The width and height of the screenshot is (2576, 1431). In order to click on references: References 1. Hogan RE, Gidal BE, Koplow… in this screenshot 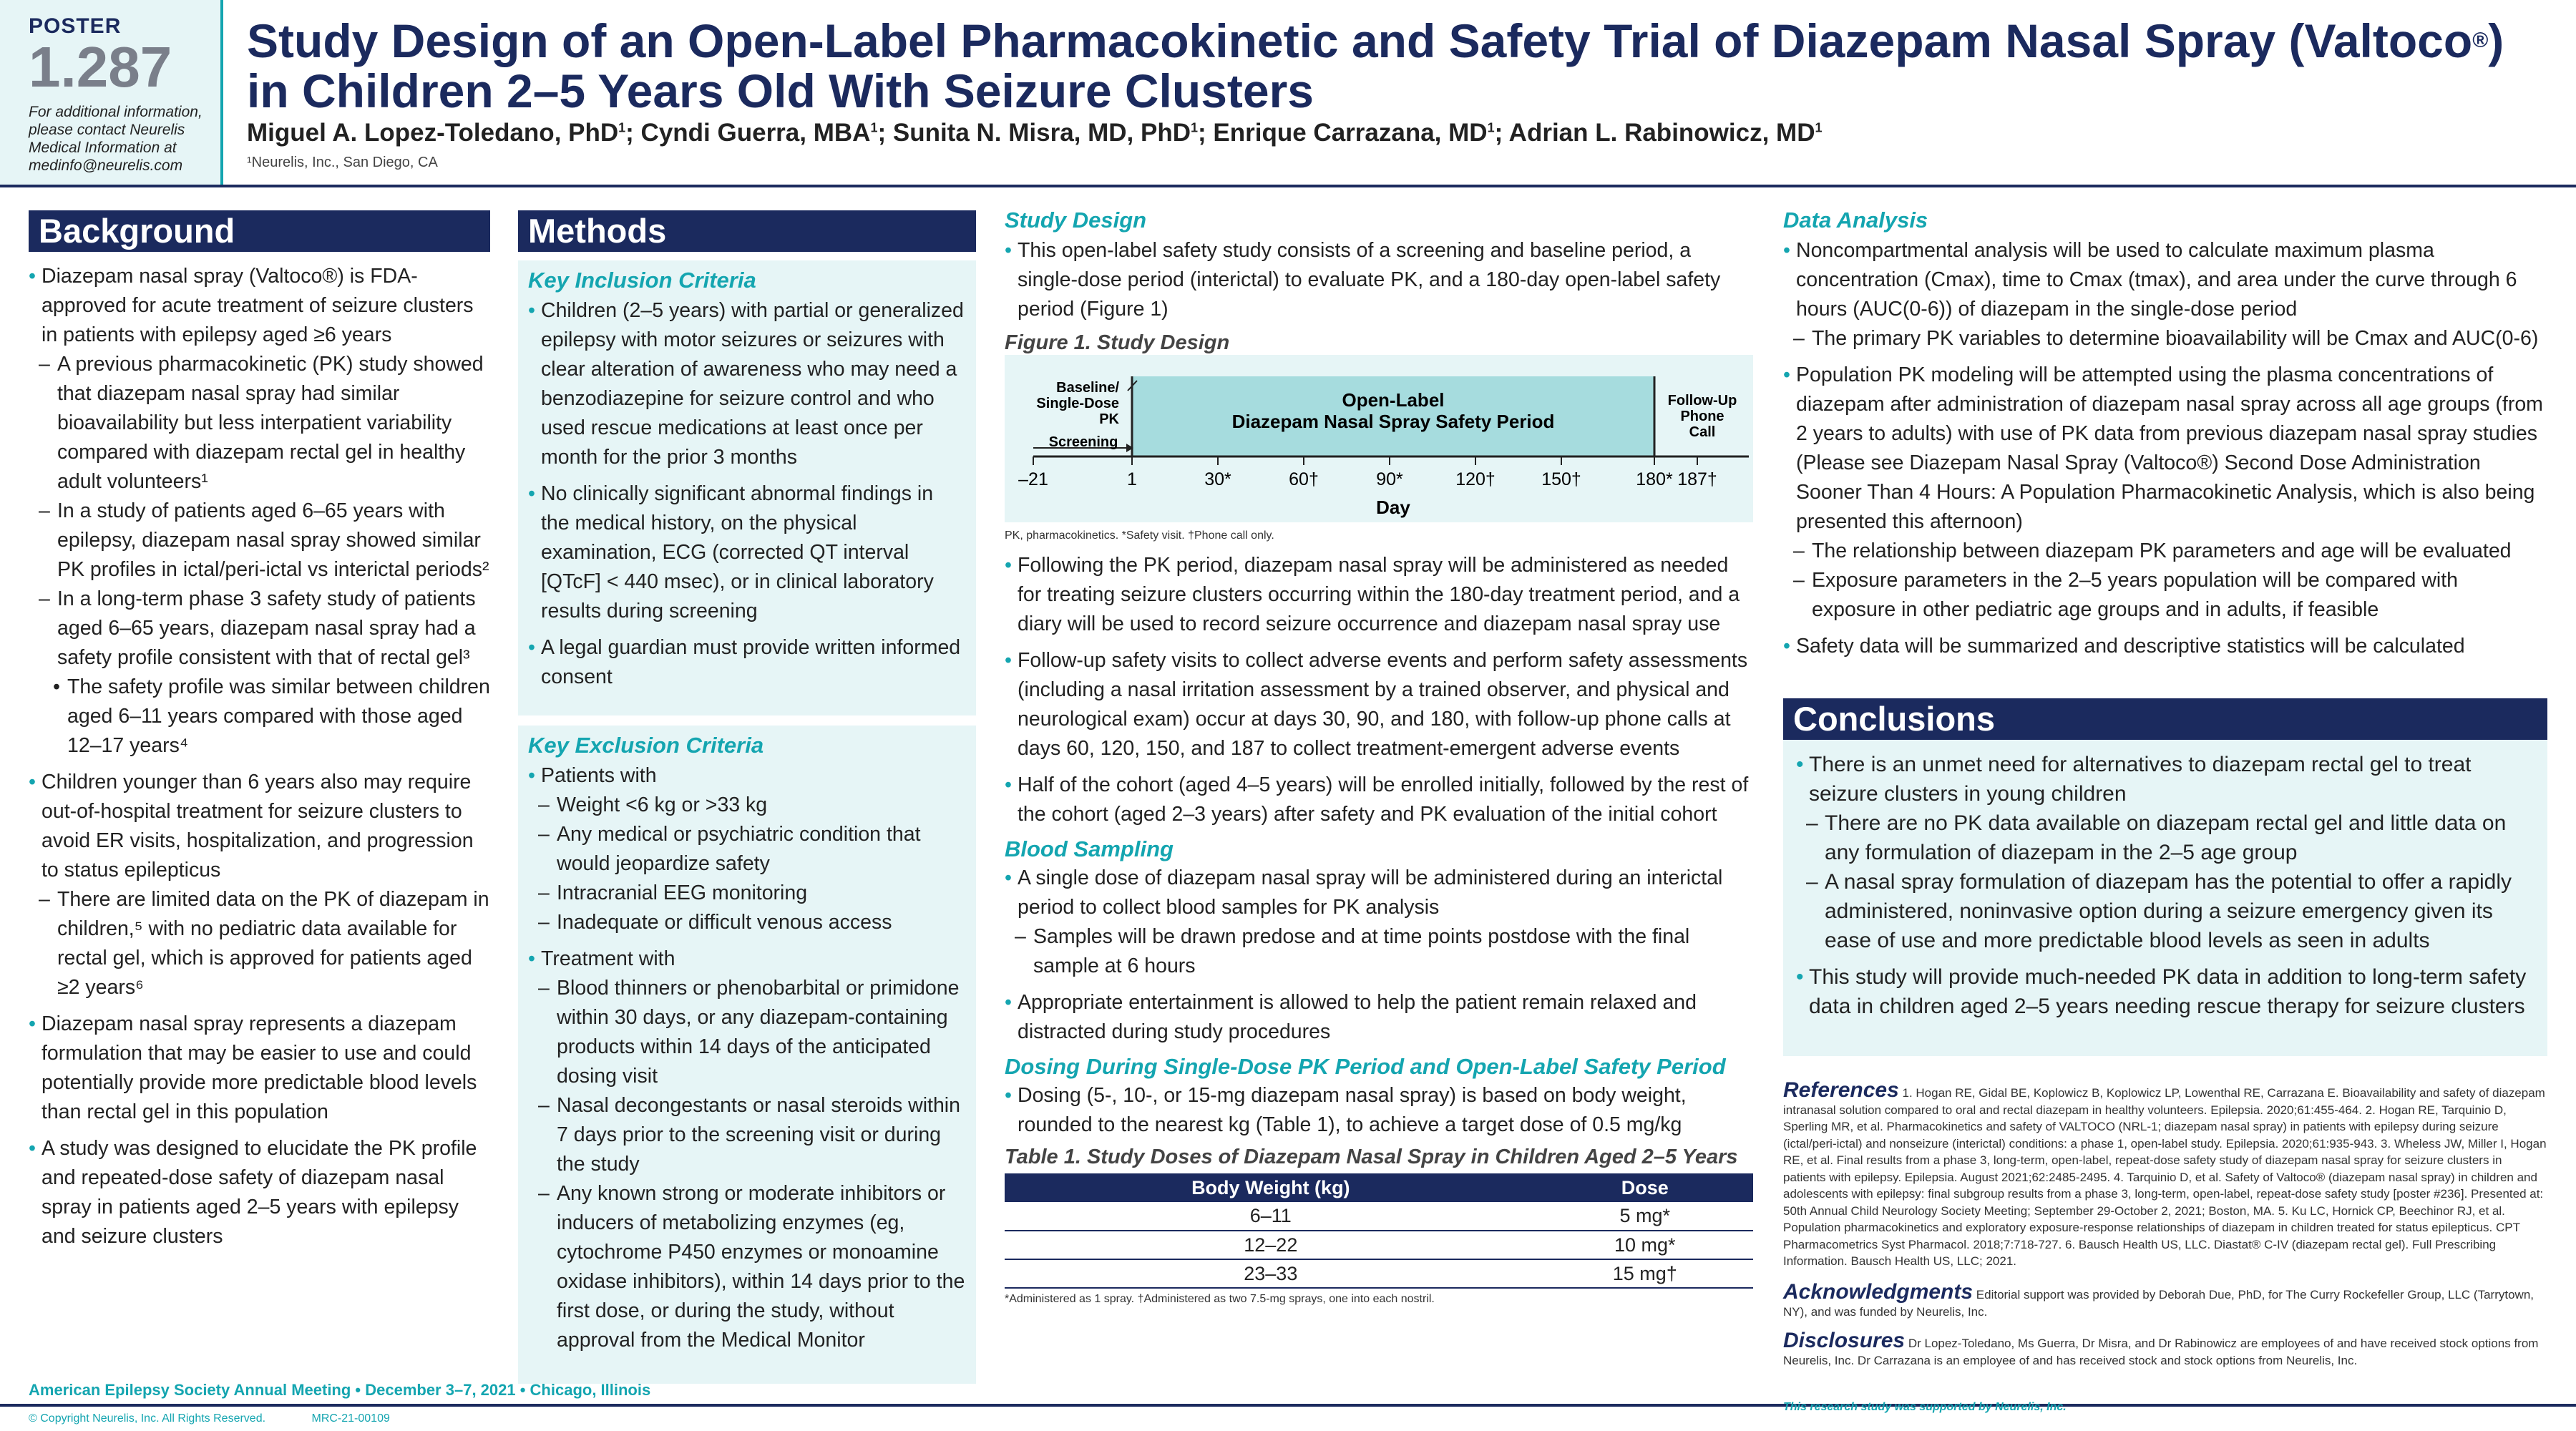, I will do `click(2165, 1175)`.